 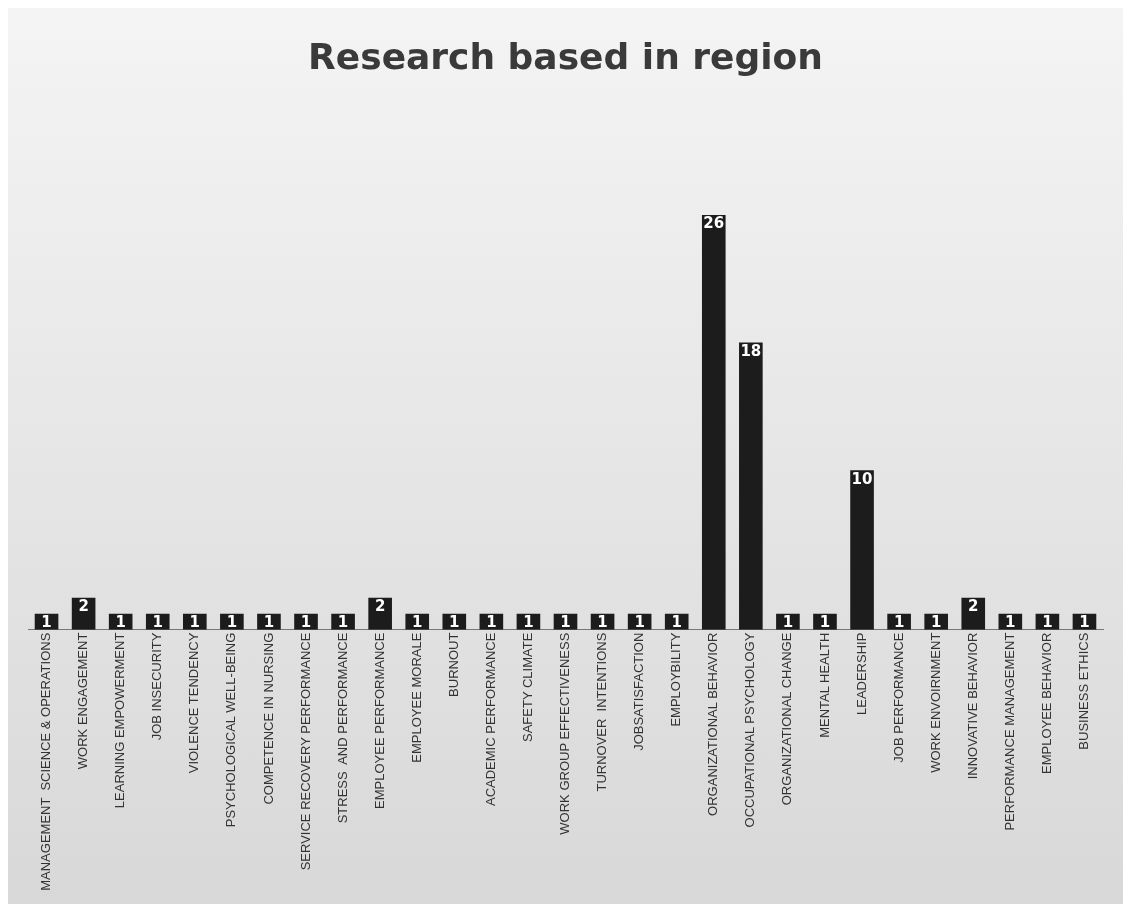 What do you see at coordinates (602, 712) in the screenshot?
I see `x-tick-label: TURNOVER INTENTIONS` at bounding box center [602, 712].